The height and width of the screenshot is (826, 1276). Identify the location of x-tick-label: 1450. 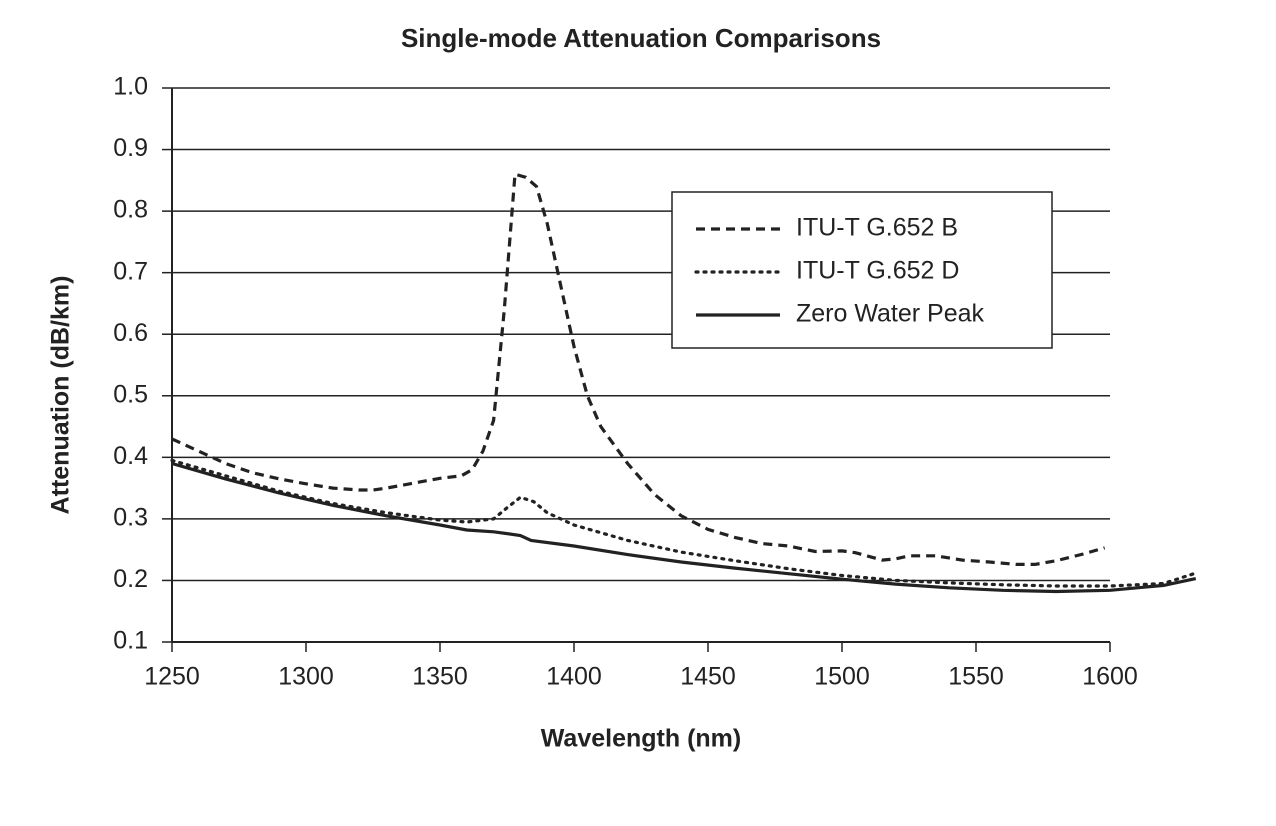
(708, 677).